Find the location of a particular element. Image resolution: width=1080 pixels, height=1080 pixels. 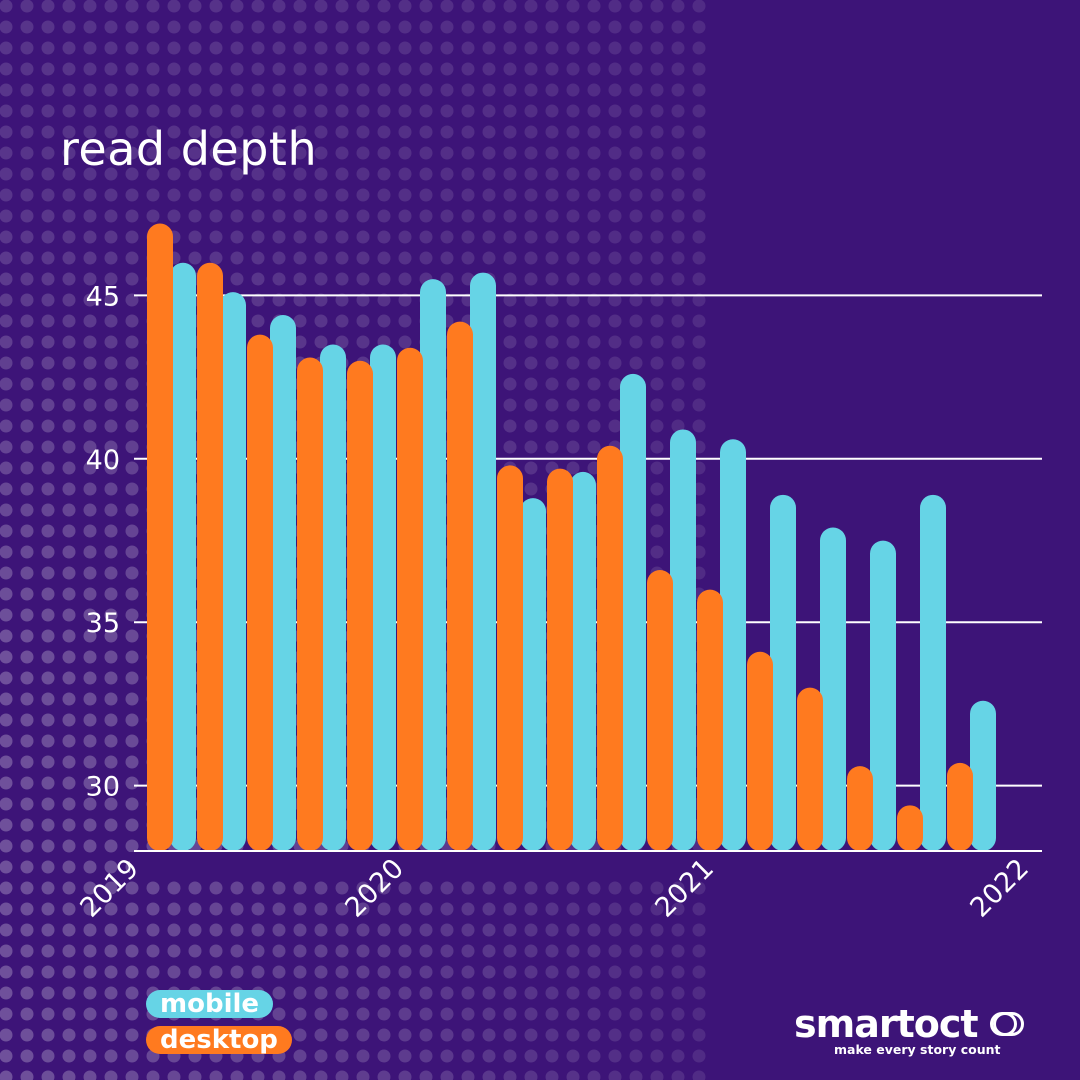

brand-wordmark: smartoct is located at coordinates (886, 1024).